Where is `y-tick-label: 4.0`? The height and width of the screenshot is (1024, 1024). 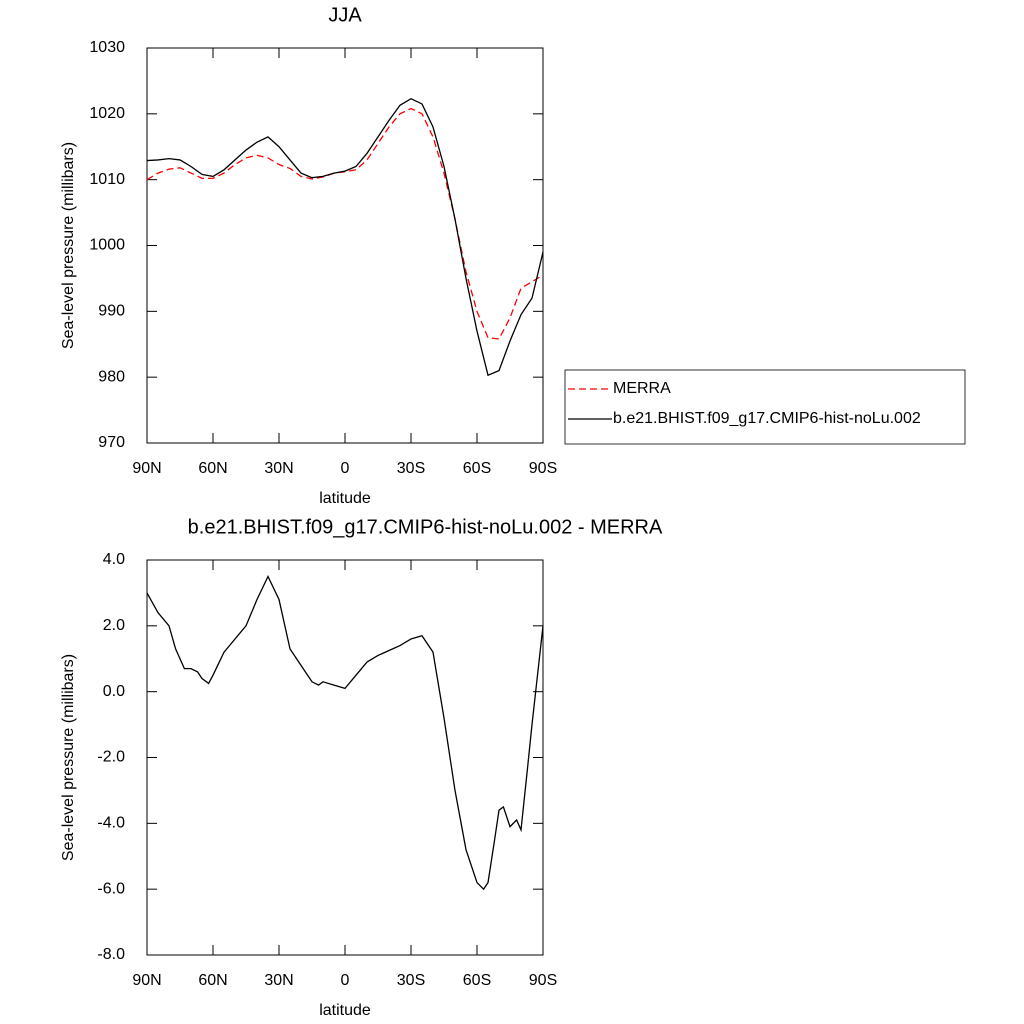
y-tick-label: 4.0 is located at coordinates (114, 559).